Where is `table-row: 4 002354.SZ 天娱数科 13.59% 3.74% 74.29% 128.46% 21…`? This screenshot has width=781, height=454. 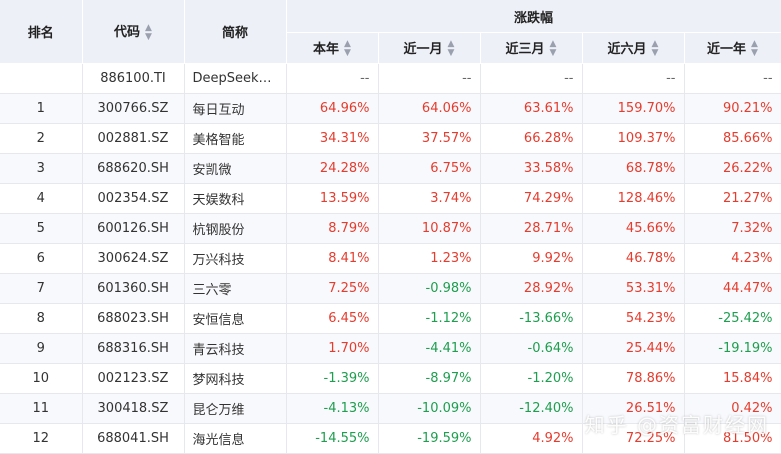 table-row: 4 002354.SZ 天娱数科 13.59% 3.74% 74.29% 128.46% 21… is located at coordinates (390, 199).